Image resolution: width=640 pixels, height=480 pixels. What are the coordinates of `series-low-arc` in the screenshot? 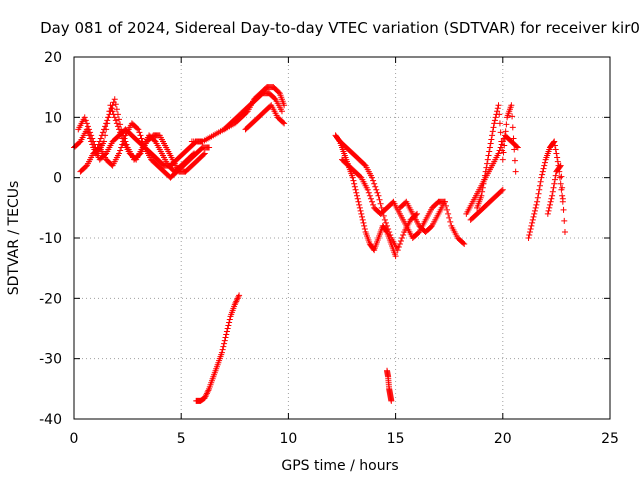 It's located at (218, 348).